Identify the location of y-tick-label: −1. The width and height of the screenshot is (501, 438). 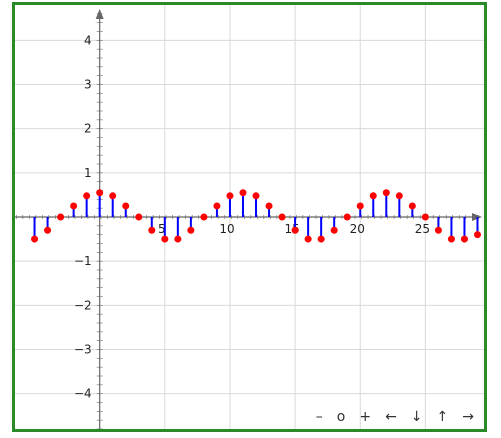
(83, 261).